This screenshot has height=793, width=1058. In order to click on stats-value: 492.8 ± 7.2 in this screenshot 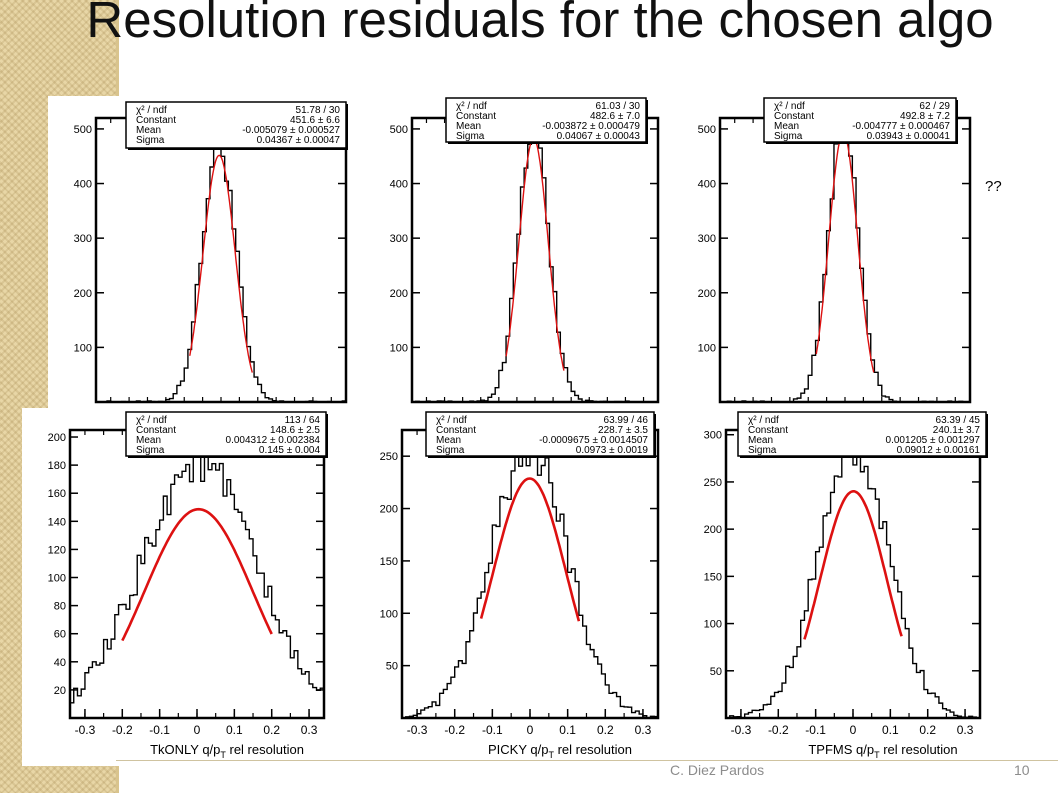, I will do `click(925, 116)`.